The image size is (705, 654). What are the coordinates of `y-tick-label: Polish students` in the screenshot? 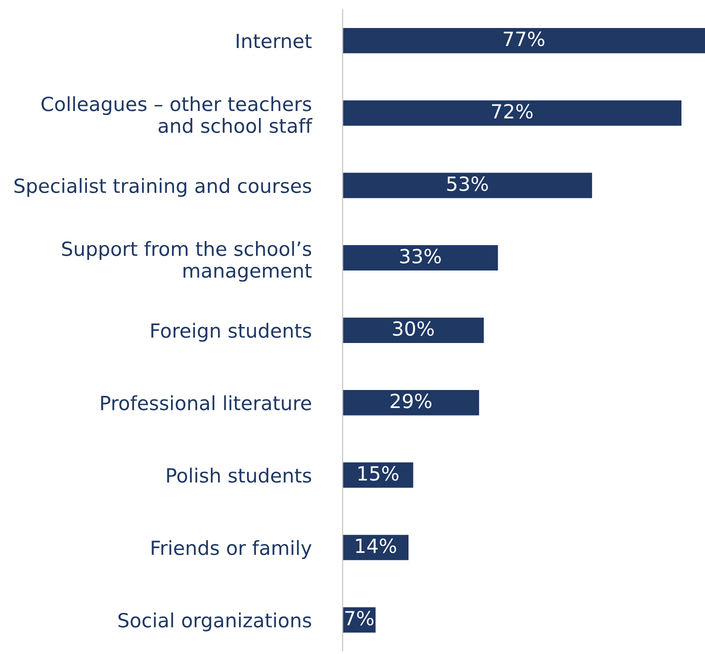 It's located at (239, 475).